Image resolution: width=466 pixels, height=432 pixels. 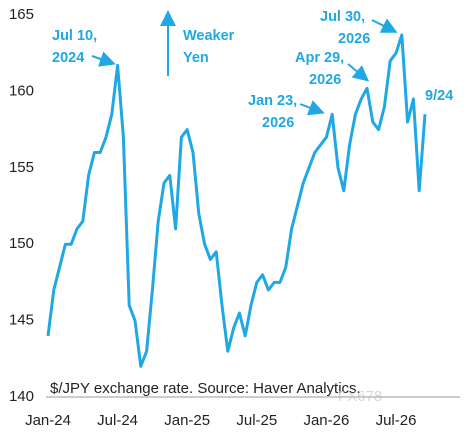 I want to click on x-tick-label: Jan-24, so click(x=48, y=420).